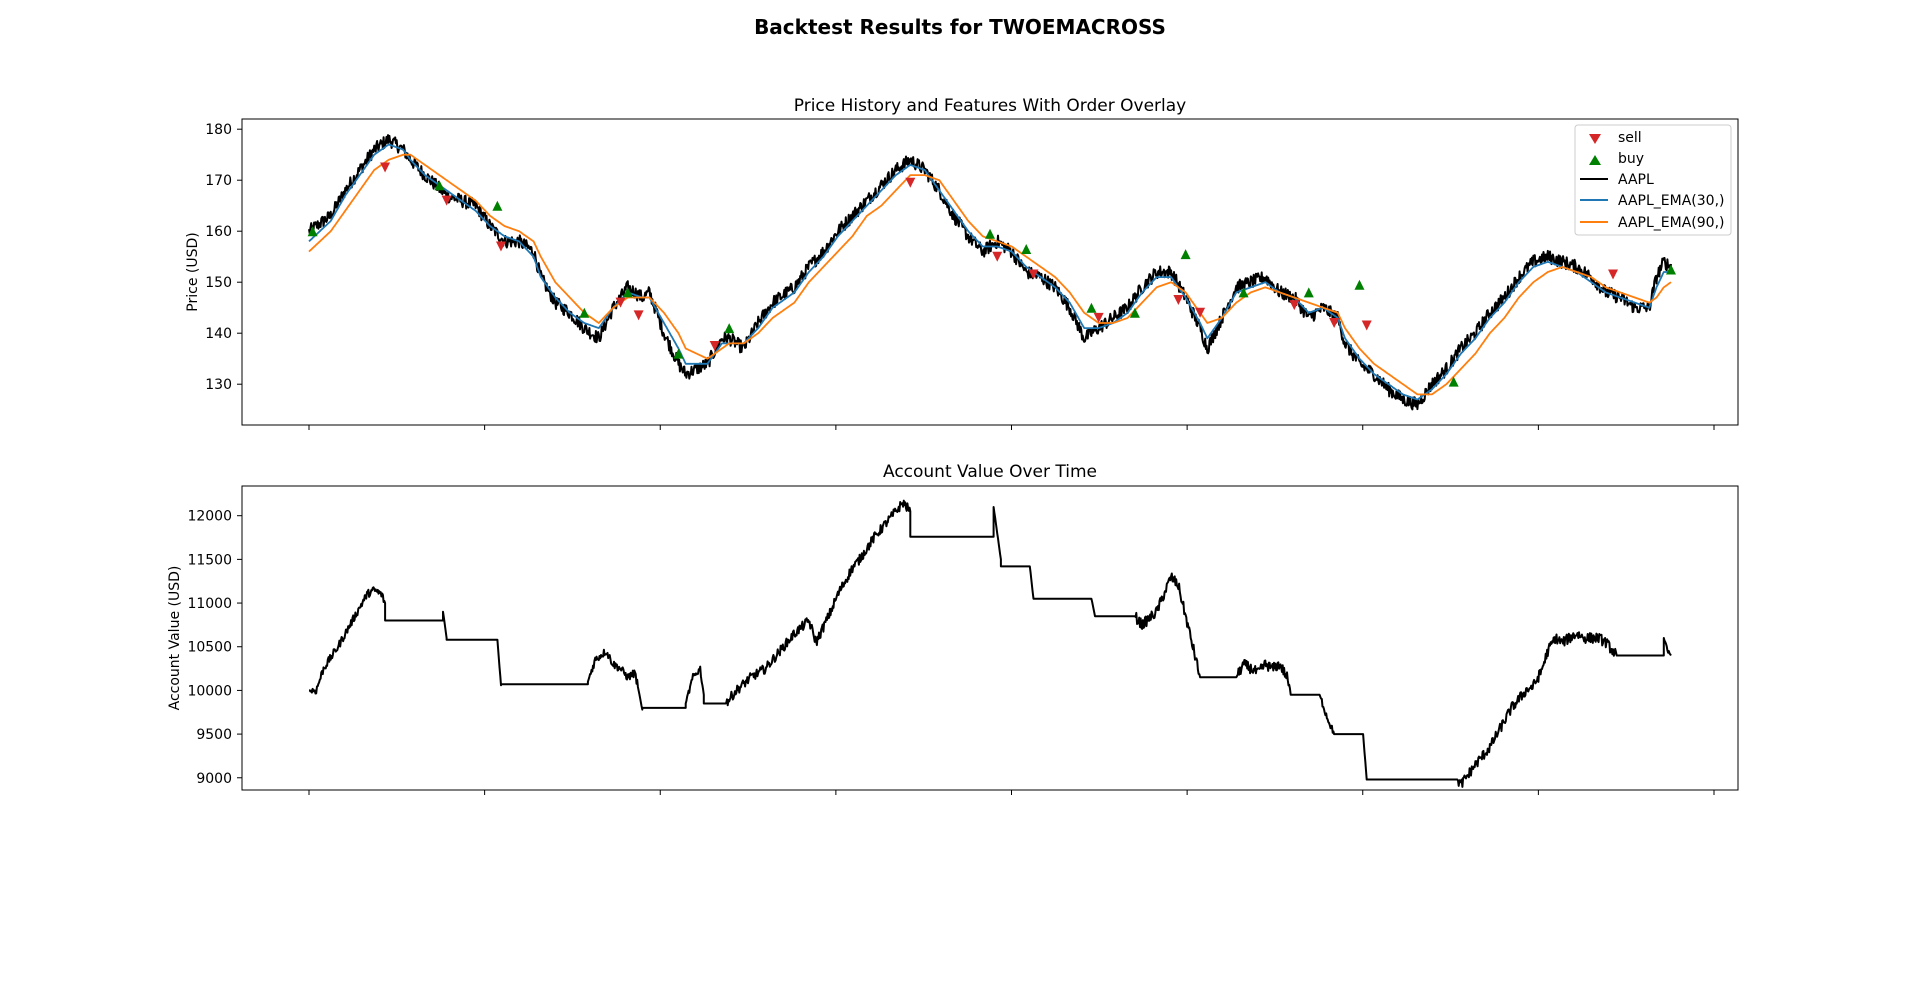 The width and height of the screenshot is (1920, 983). What do you see at coordinates (990, 472) in the screenshot?
I see `account-chart-title: Account Value Over Time` at bounding box center [990, 472].